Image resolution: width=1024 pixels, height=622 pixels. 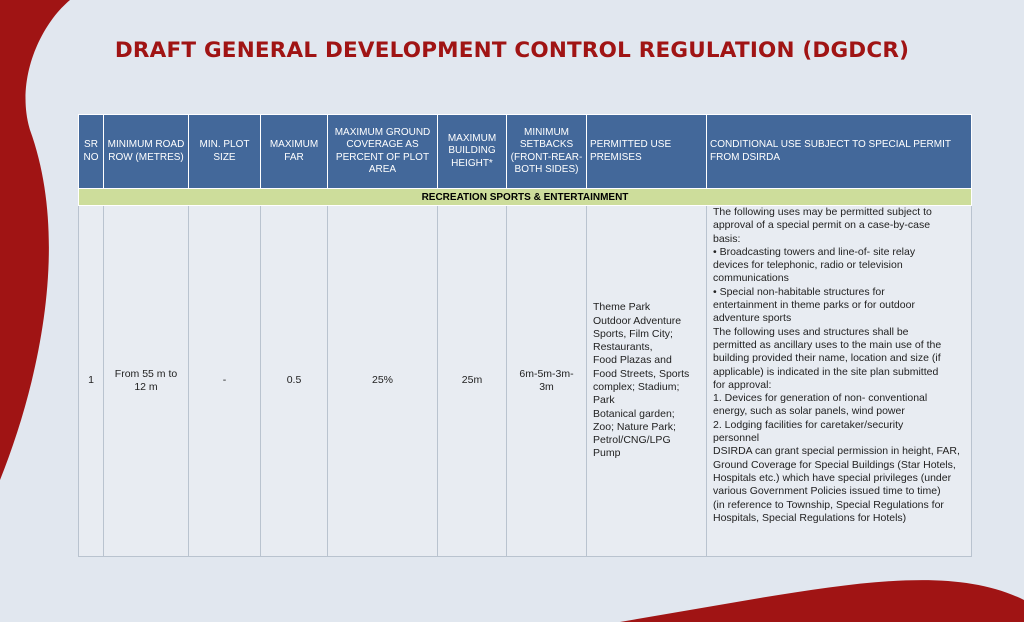 I want to click on header-road-row: MINIMUM ROAD ROW (METRES), so click(x=146, y=151).